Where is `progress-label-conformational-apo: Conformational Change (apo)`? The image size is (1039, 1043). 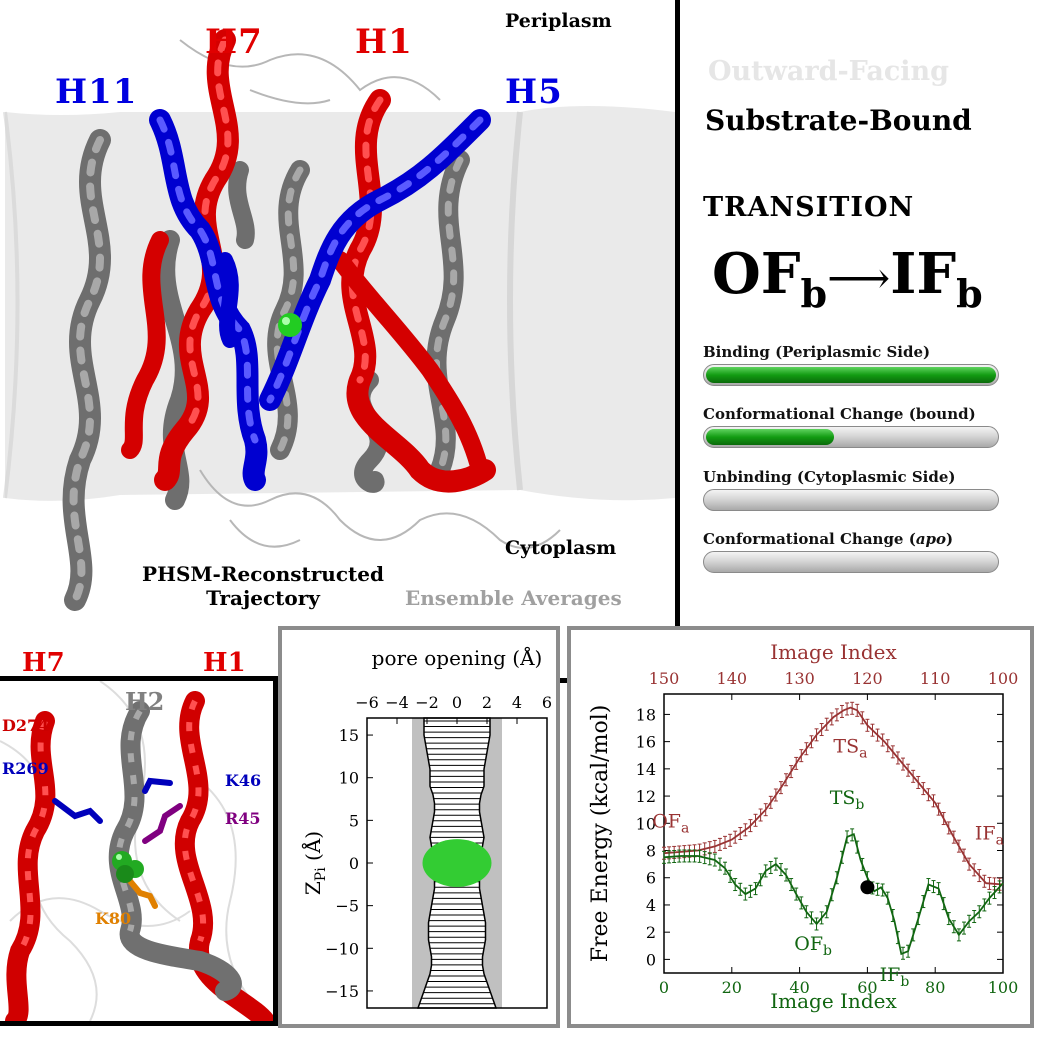
progress-label-conformational-apo: Conformational Change (apo) is located at coordinates (828, 539).